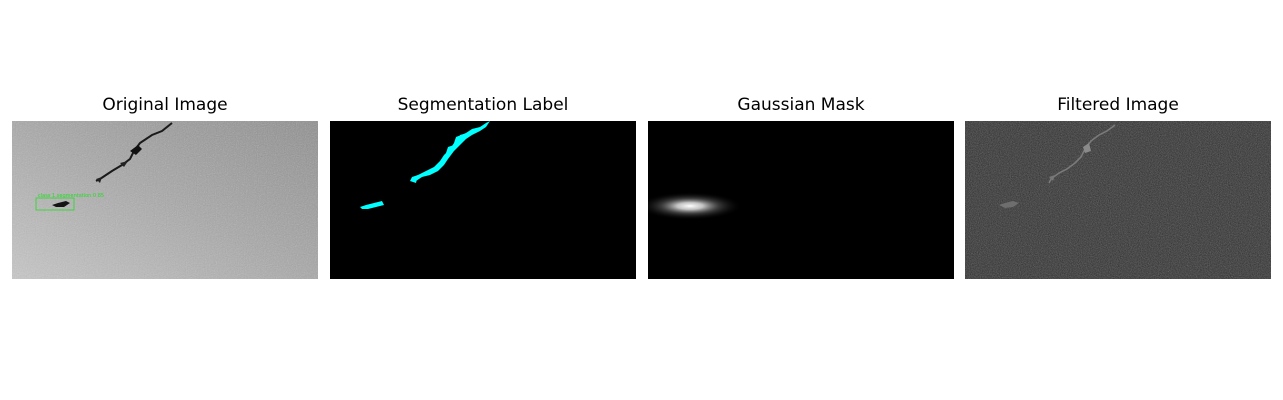  I want to click on filtered-image, so click(1118, 200).